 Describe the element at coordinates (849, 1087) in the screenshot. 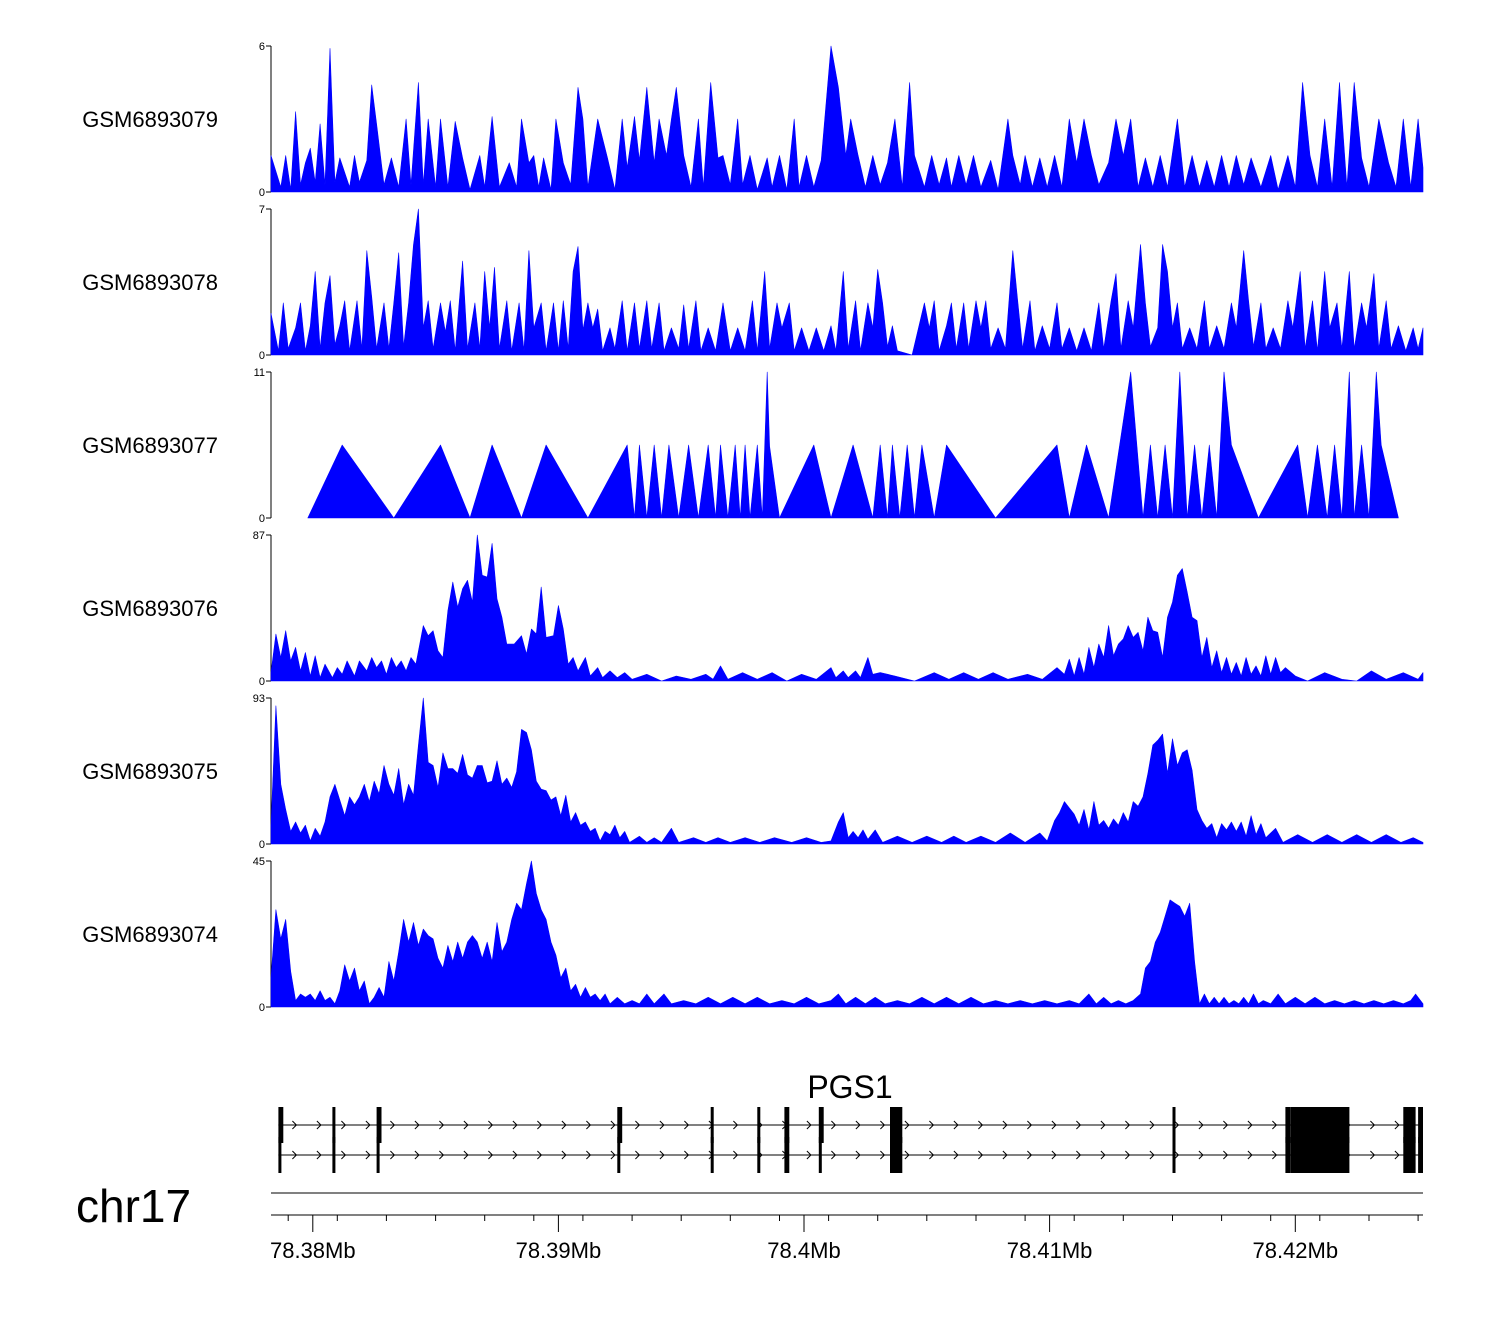

I see `gene-label: PGS1` at that location.